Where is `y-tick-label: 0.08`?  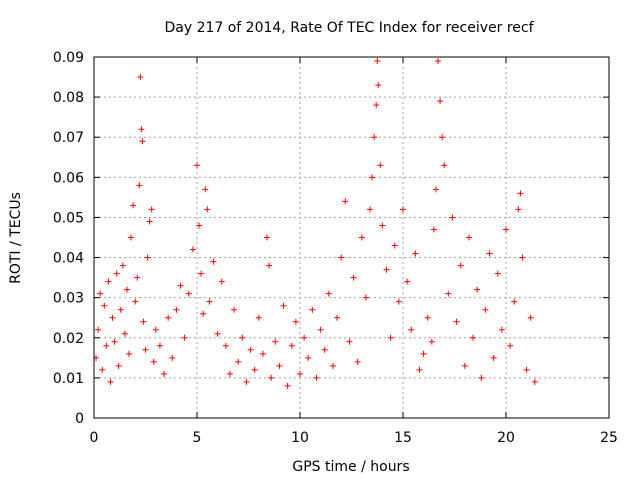 y-tick-label: 0.08 is located at coordinates (68, 98).